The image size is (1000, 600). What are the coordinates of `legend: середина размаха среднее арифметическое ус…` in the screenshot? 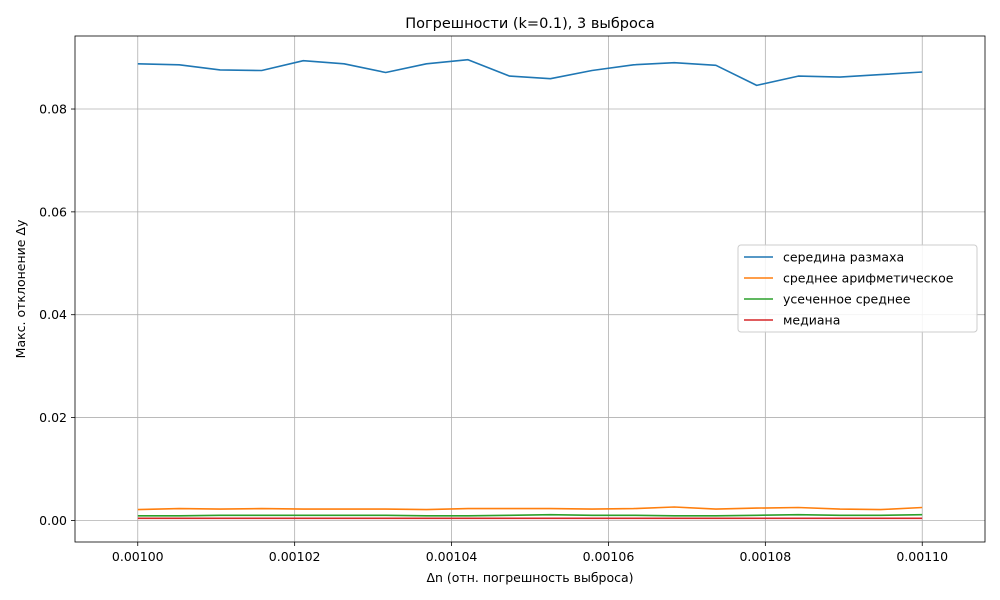 It's located at (857, 288).